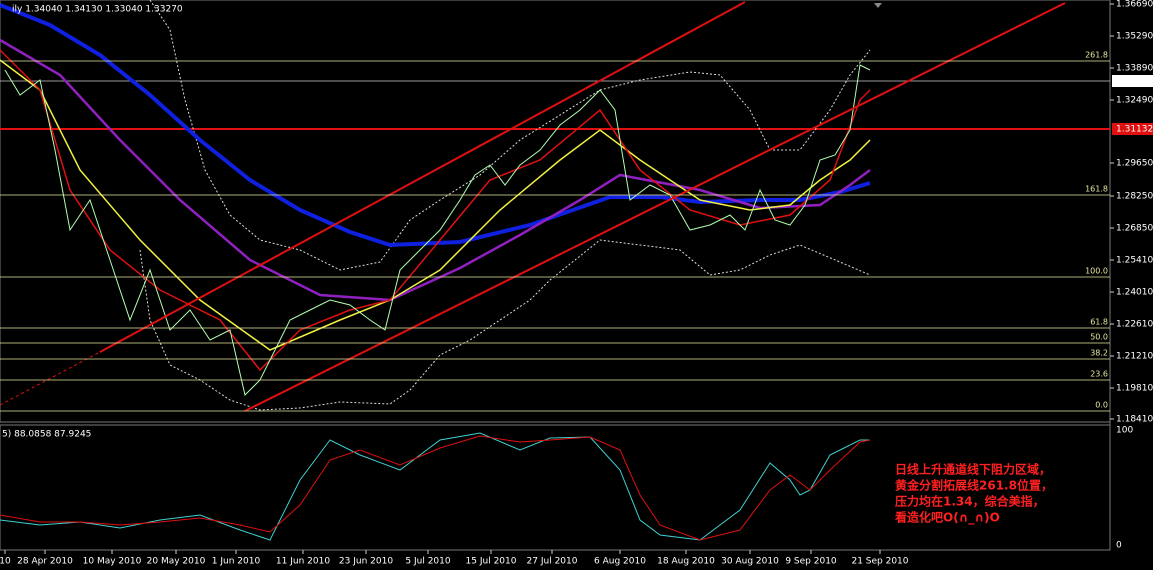  What do you see at coordinates (1099, 353) in the screenshot?
I see `fib-label: 38.2` at bounding box center [1099, 353].